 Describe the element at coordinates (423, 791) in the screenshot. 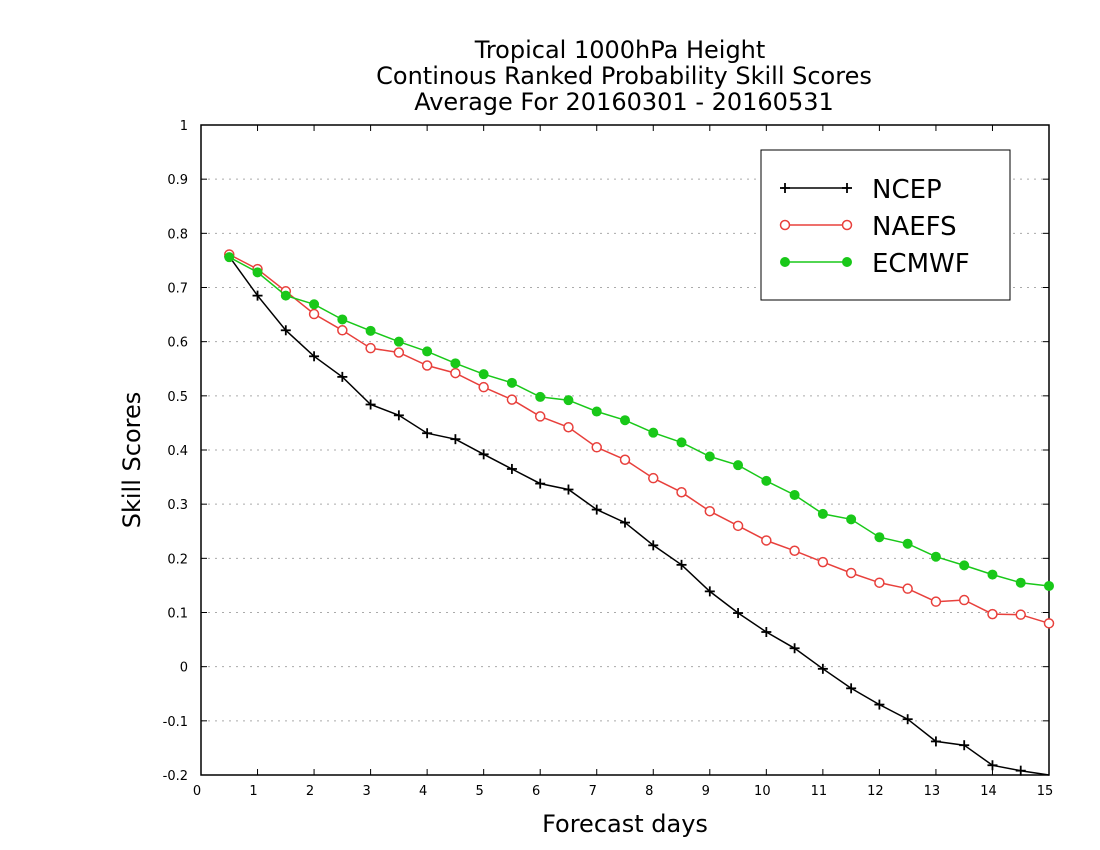

I see `x-tick-label: 4` at that location.